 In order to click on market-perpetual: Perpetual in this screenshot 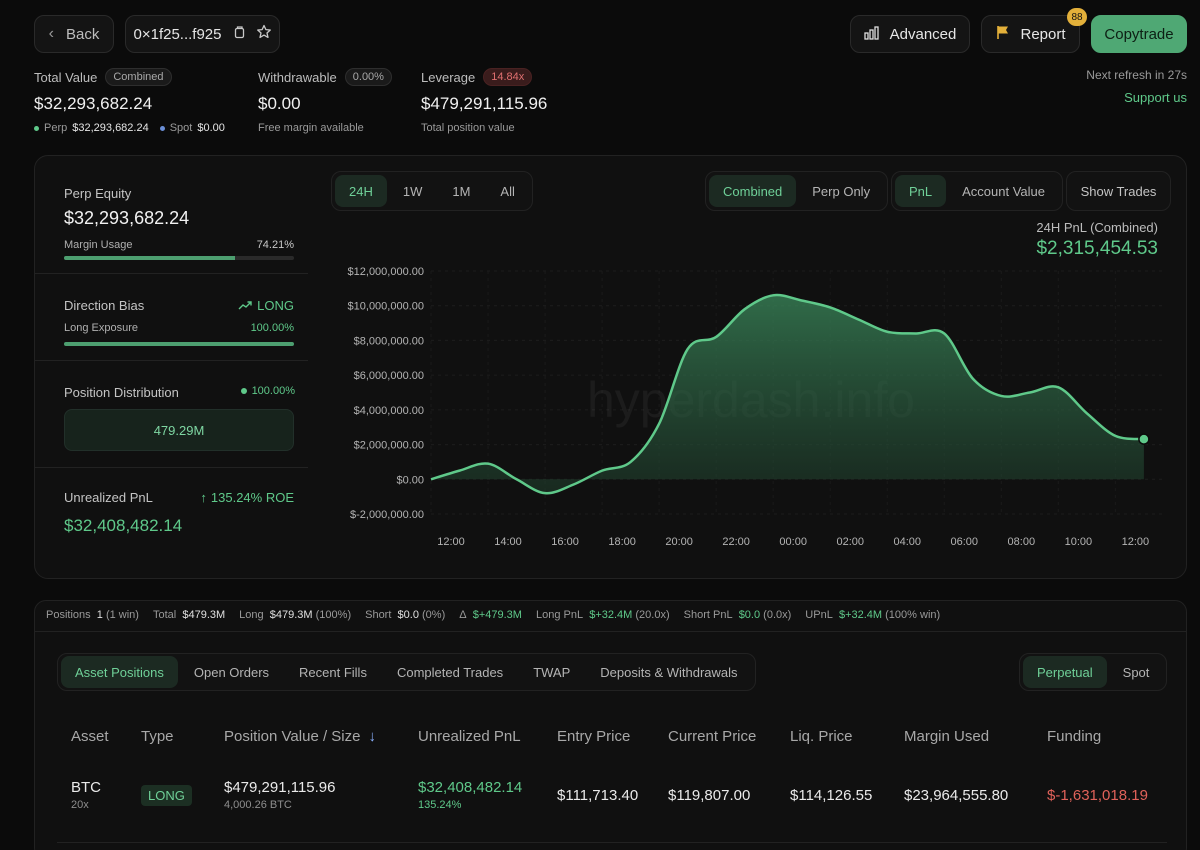, I will do `click(1065, 672)`.